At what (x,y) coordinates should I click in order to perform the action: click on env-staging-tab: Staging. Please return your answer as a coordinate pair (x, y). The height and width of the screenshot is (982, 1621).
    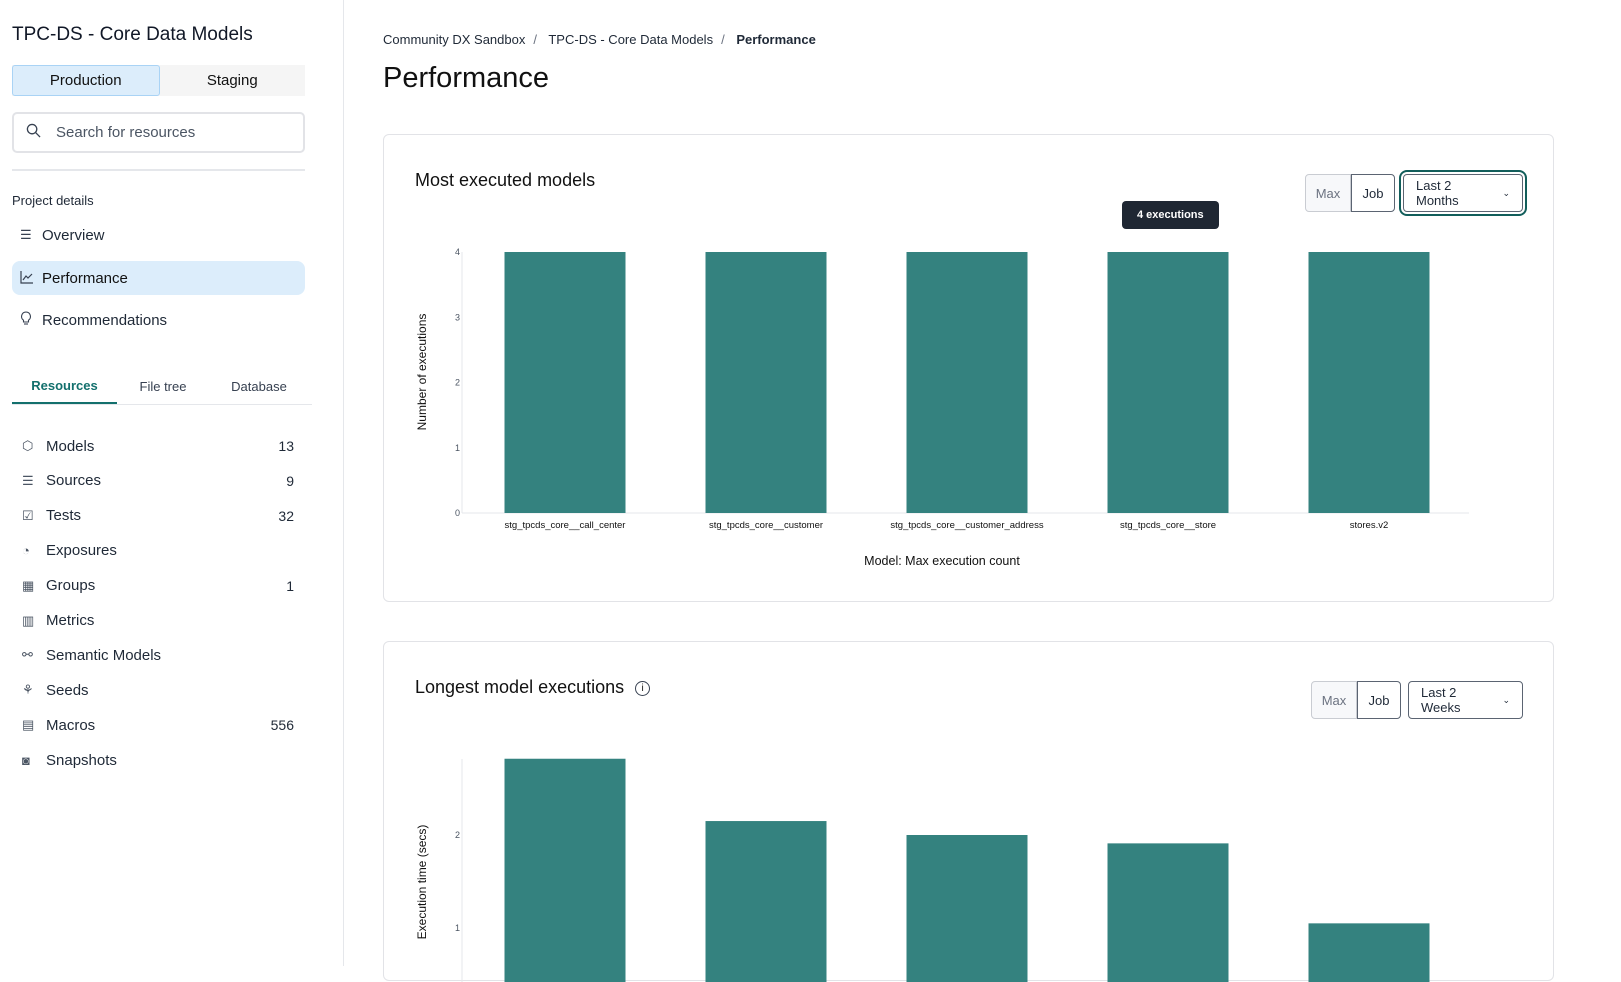
    Looking at the image, I should click on (232, 80).